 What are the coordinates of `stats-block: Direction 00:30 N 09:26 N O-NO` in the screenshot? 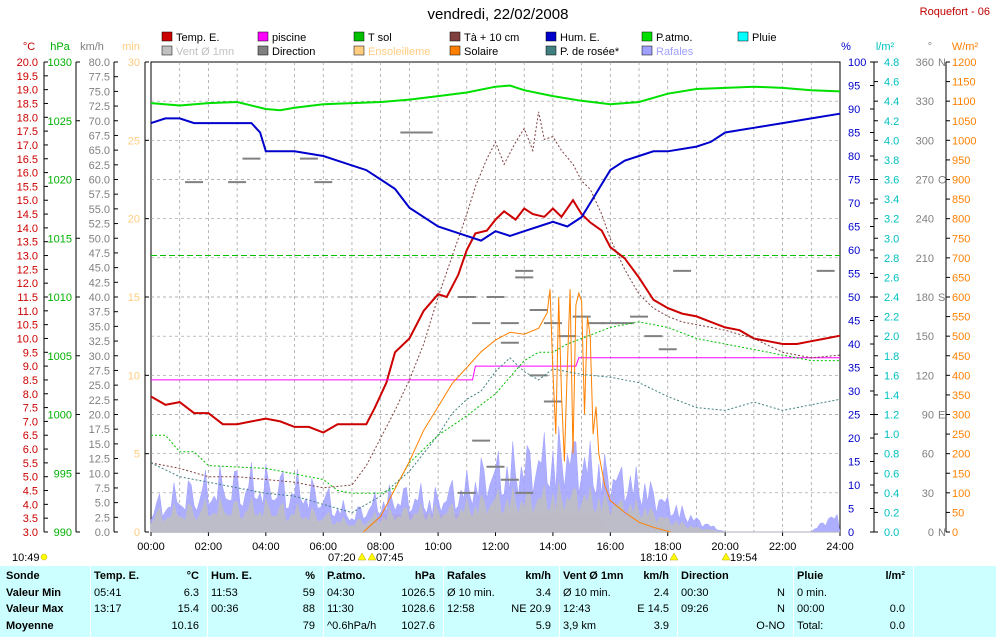 It's located at (735, 601).